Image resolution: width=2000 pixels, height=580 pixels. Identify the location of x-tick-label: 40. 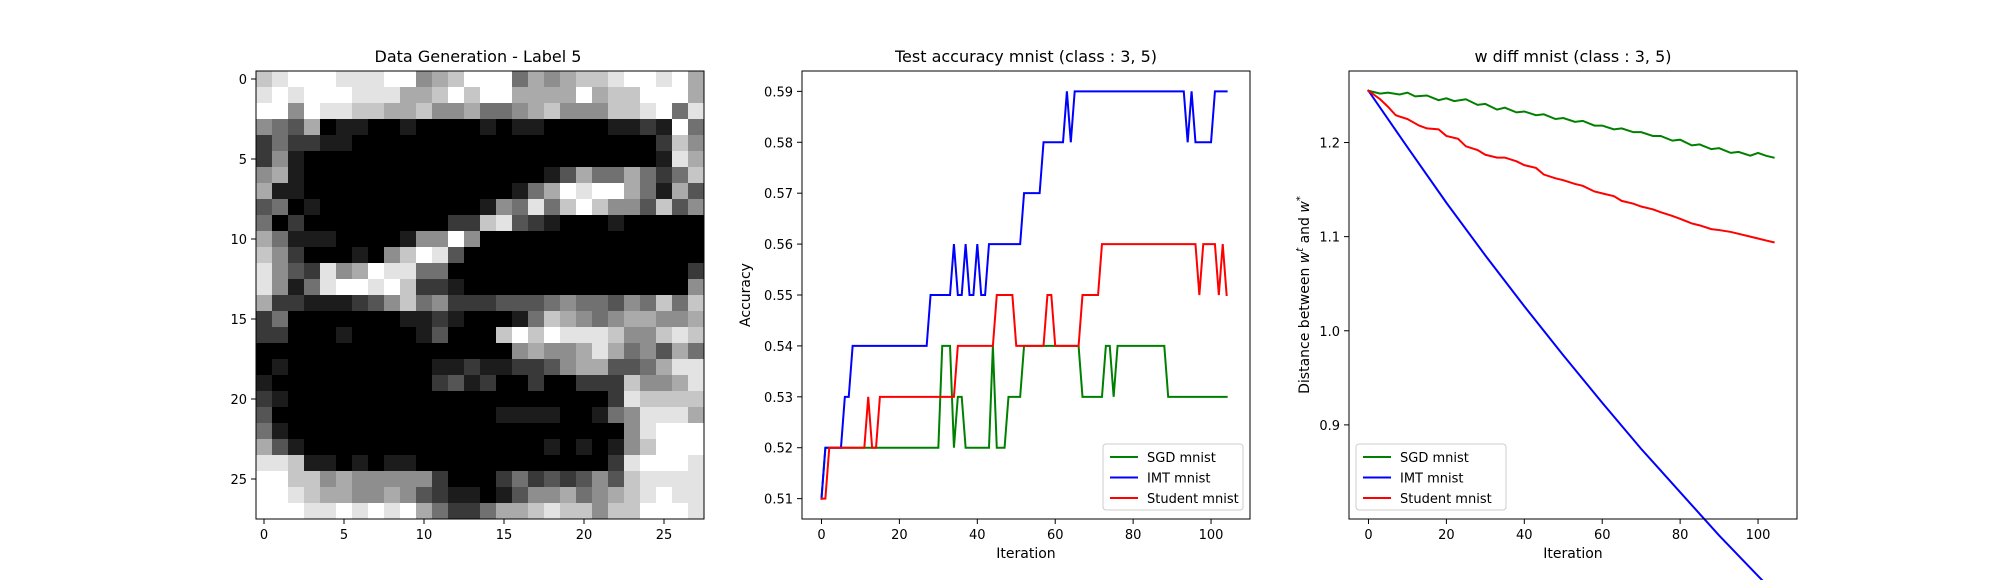
(1524, 535).